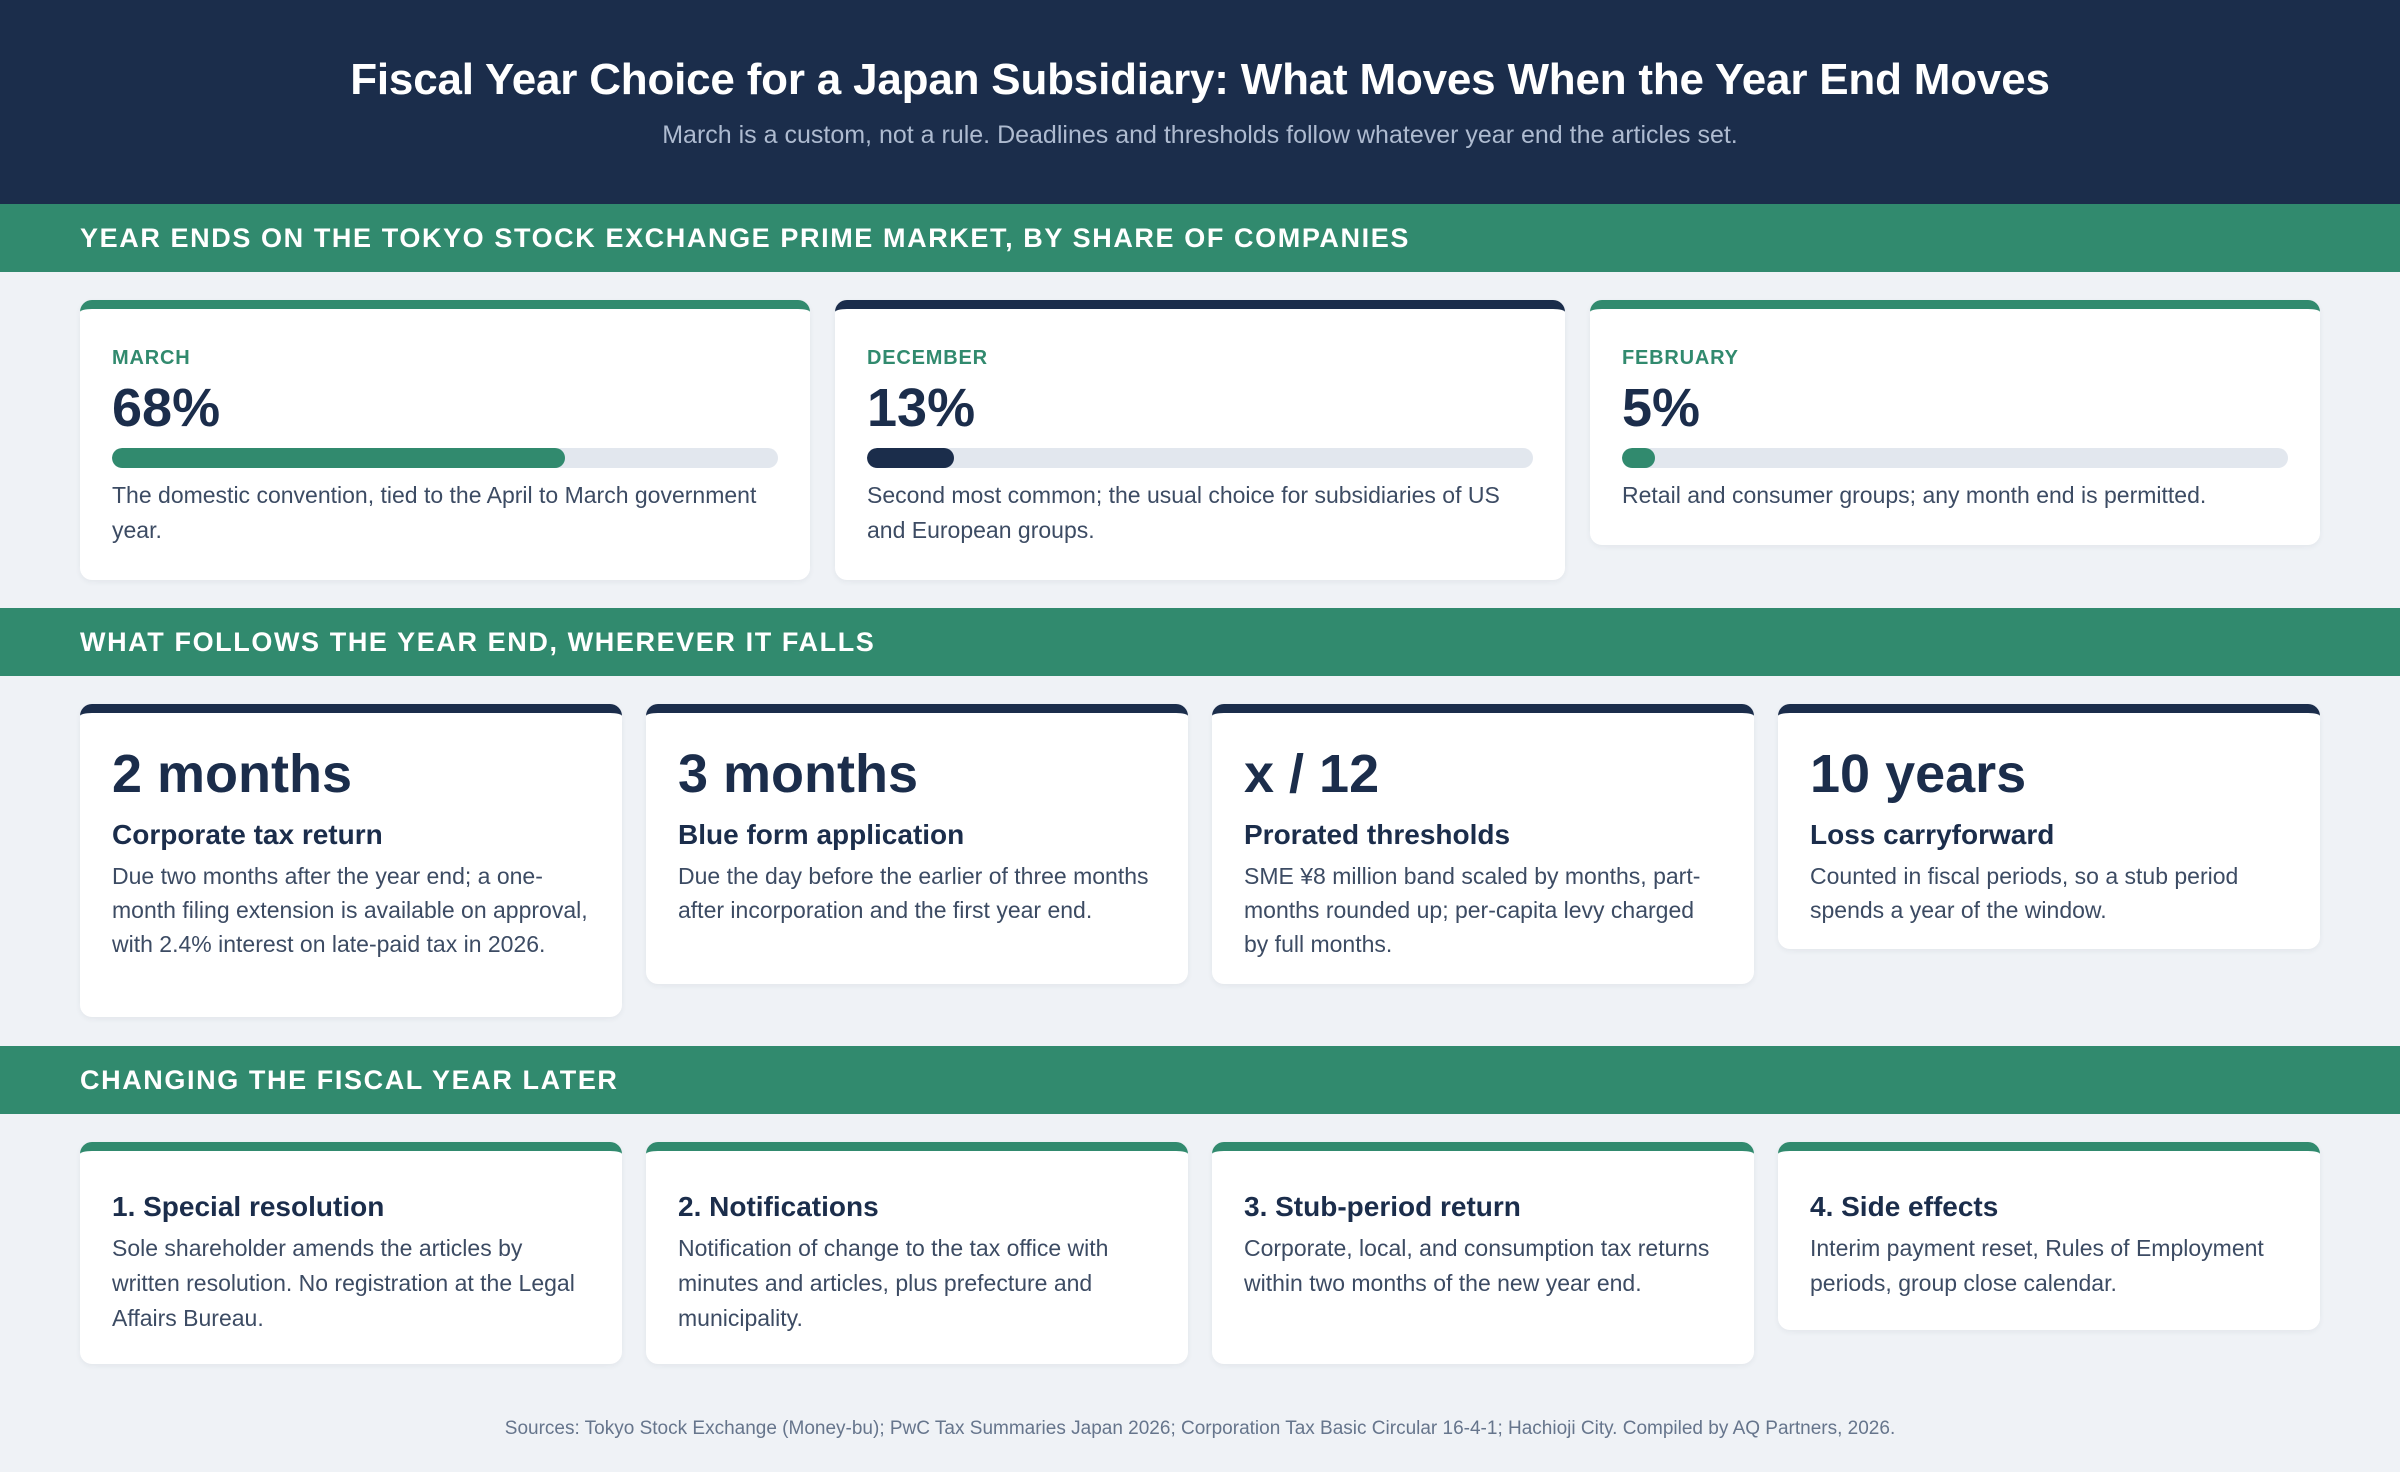 This screenshot has height=1472, width=2400. I want to click on step-title: 3. Stub-period return, so click(1382, 1206).